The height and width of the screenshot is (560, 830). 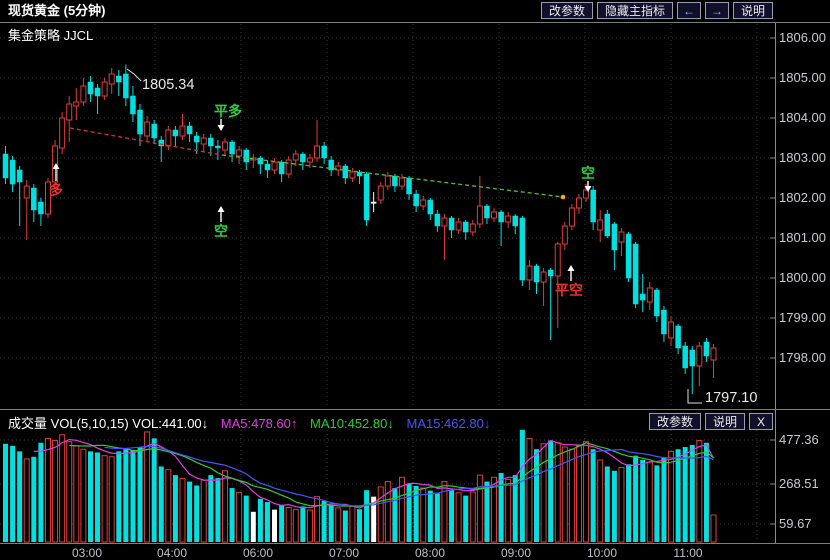 What do you see at coordinates (108, 423) in the screenshot?
I see `vol-value-label: 成交量 VOL(5,10,15) VOL:441.00↓` at bounding box center [108, 423].